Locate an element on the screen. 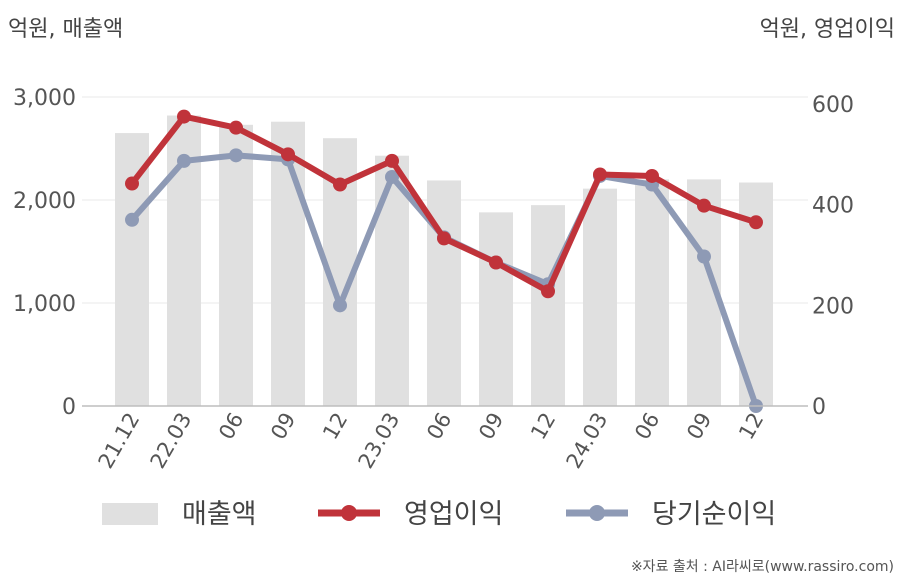 This screenshot has height=580, width=908. right-tick-label: 200 is located at coordinates (833, 306).